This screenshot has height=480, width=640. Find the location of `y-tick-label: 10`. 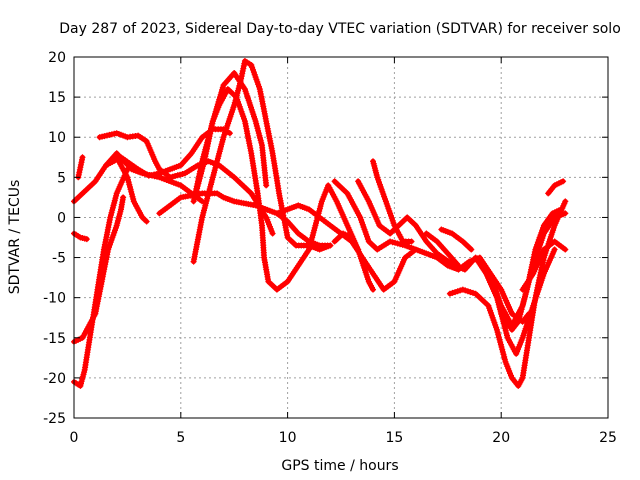

y-tick-label: 10 is located at coordinates (57, 138).